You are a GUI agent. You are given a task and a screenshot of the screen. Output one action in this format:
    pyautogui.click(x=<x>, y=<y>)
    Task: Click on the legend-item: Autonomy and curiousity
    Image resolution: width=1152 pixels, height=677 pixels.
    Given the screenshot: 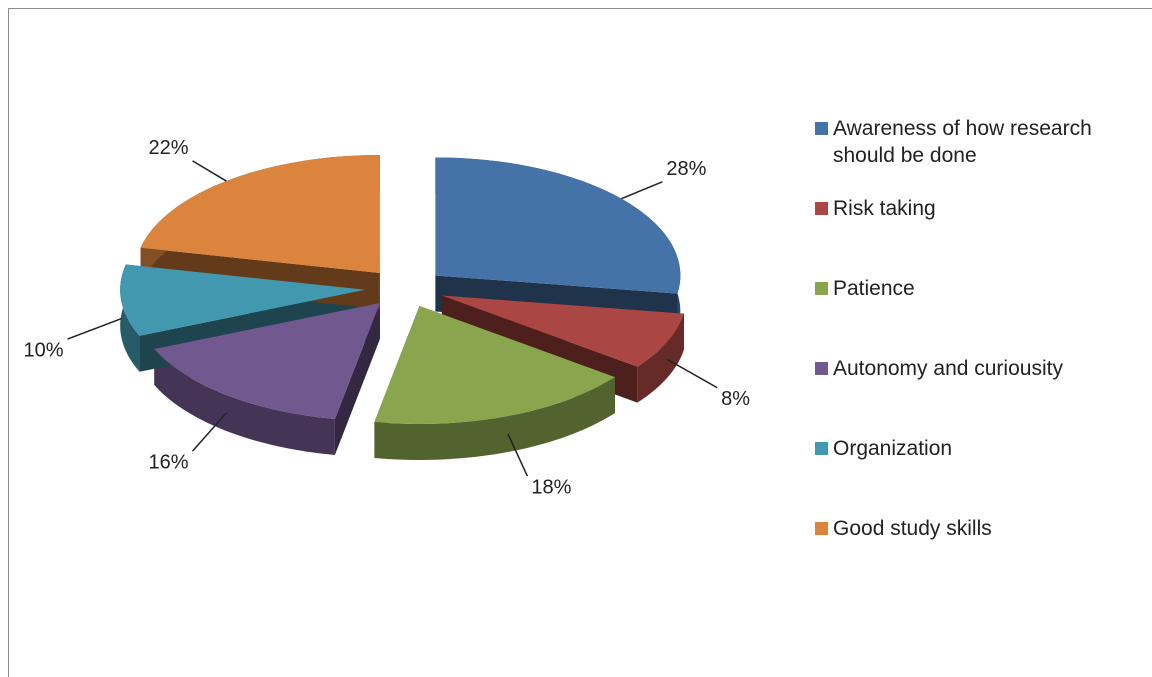 What is the action you would take?
    pyautogui.click(x=939, y=368)
    